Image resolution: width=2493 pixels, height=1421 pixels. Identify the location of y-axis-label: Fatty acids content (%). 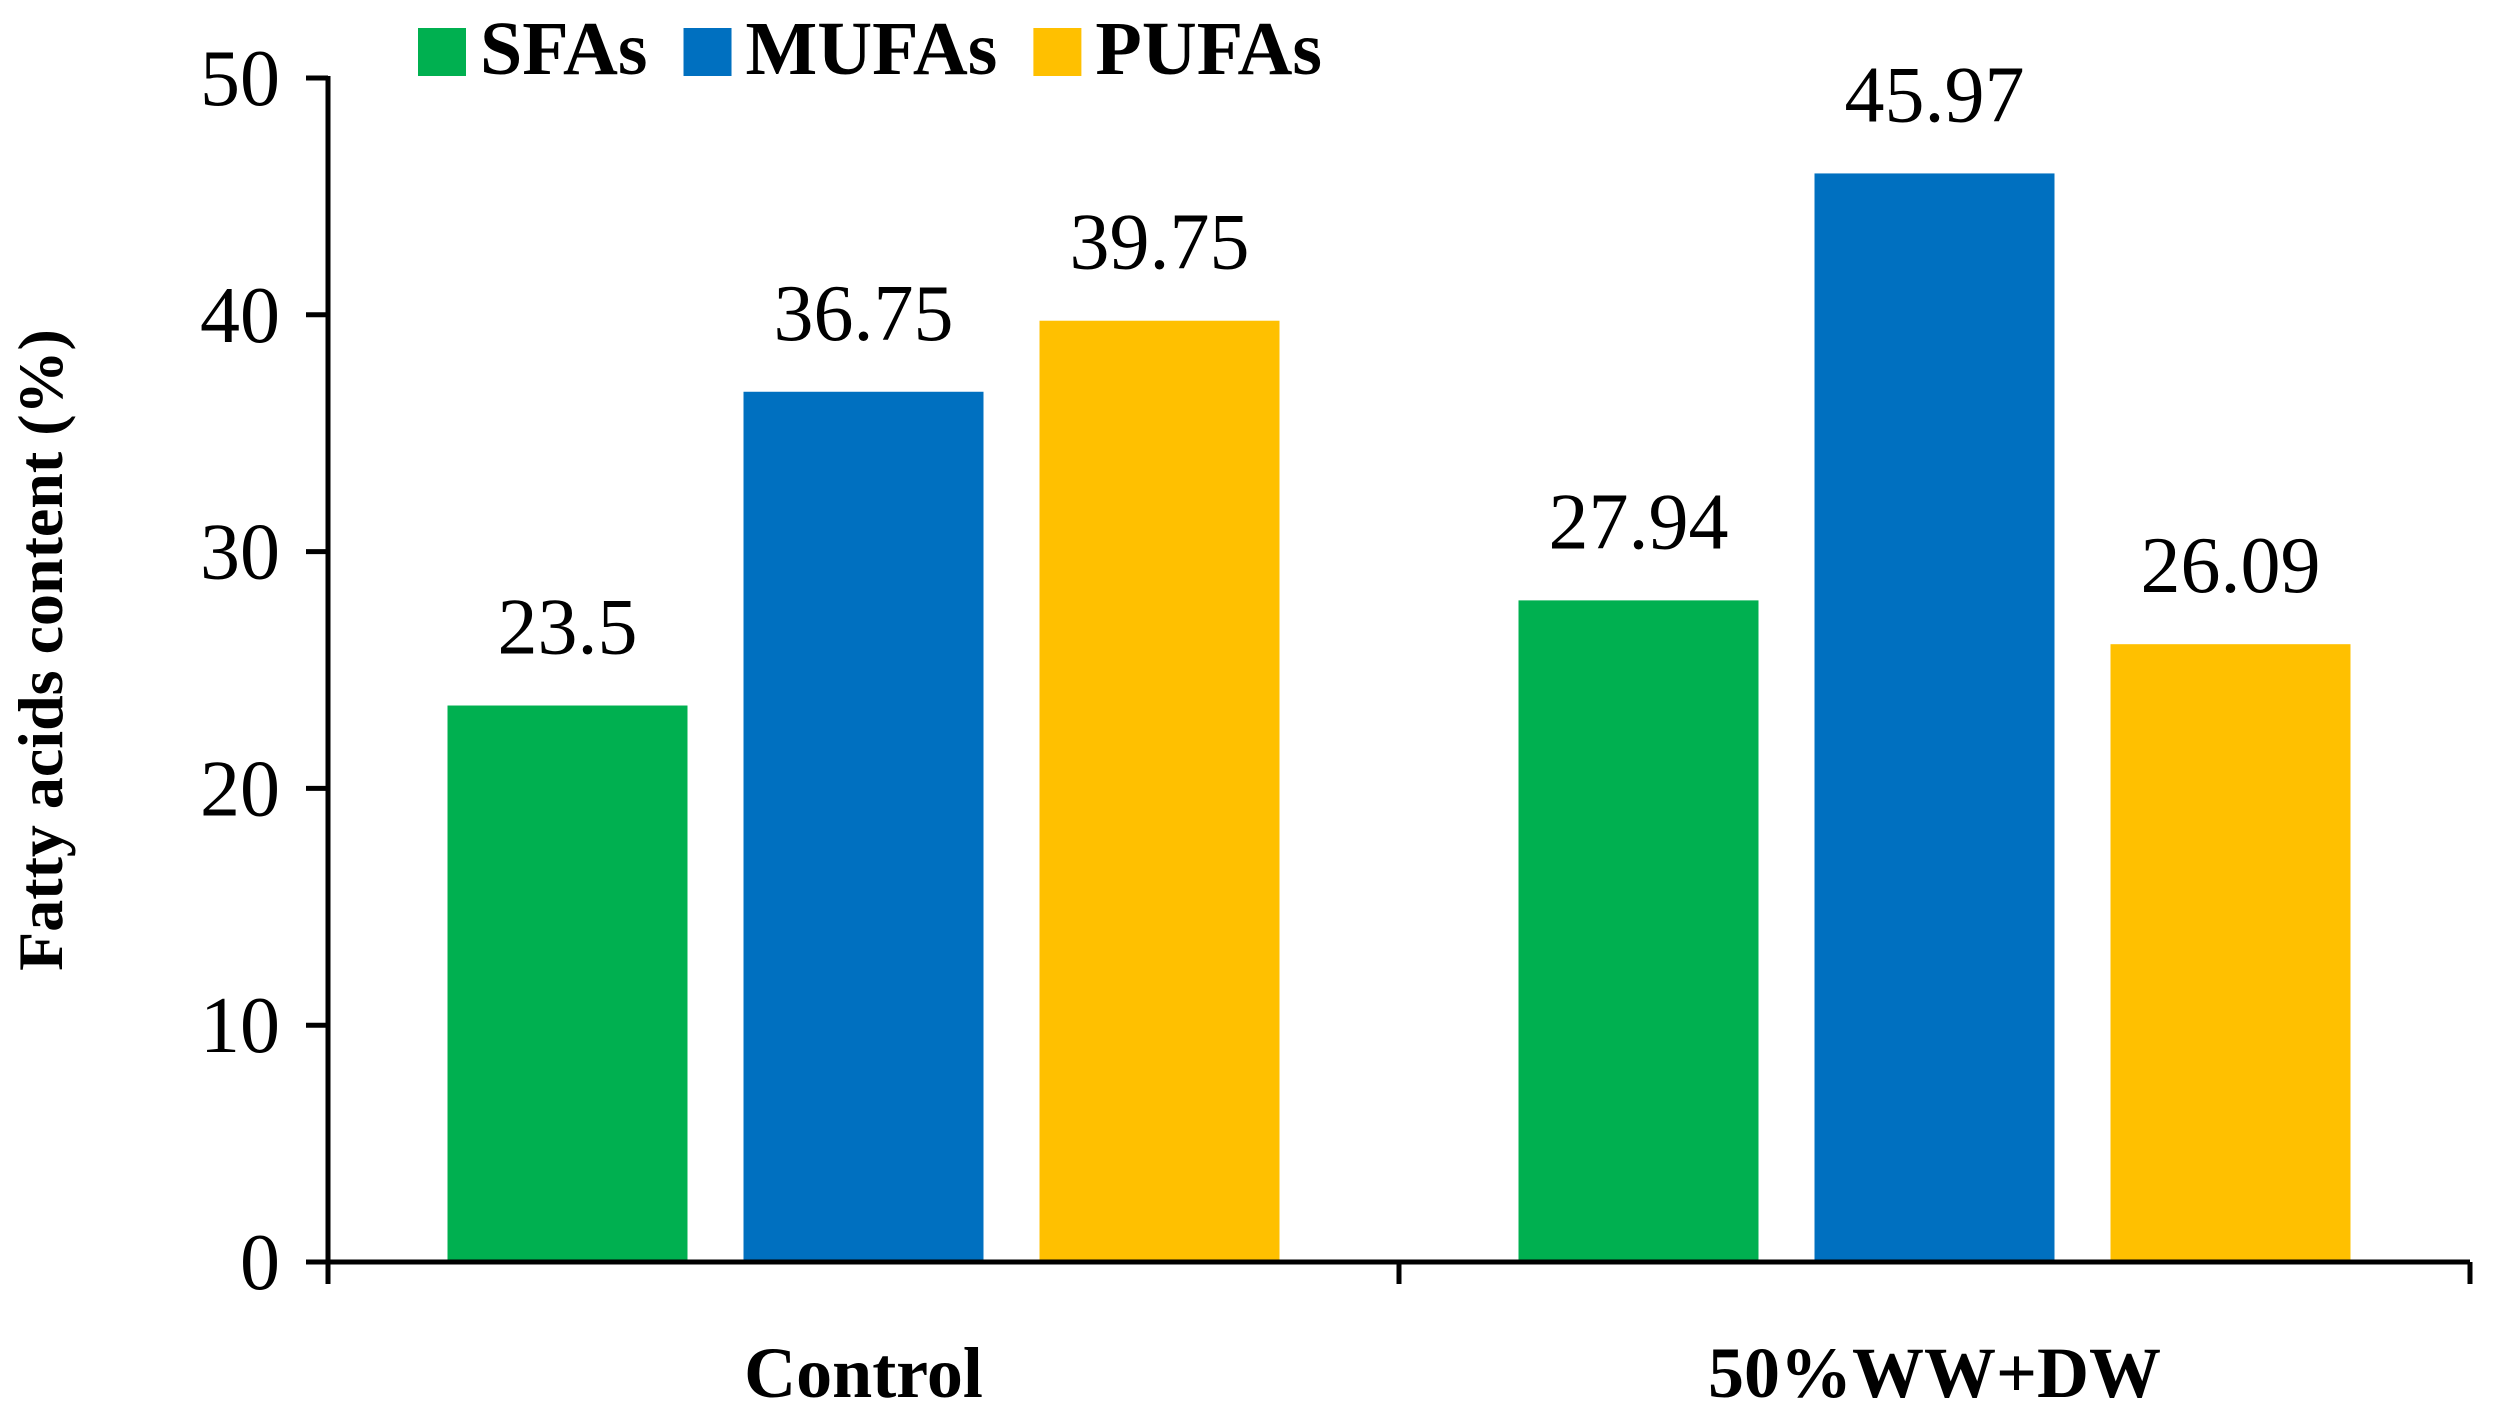
(40, 650).